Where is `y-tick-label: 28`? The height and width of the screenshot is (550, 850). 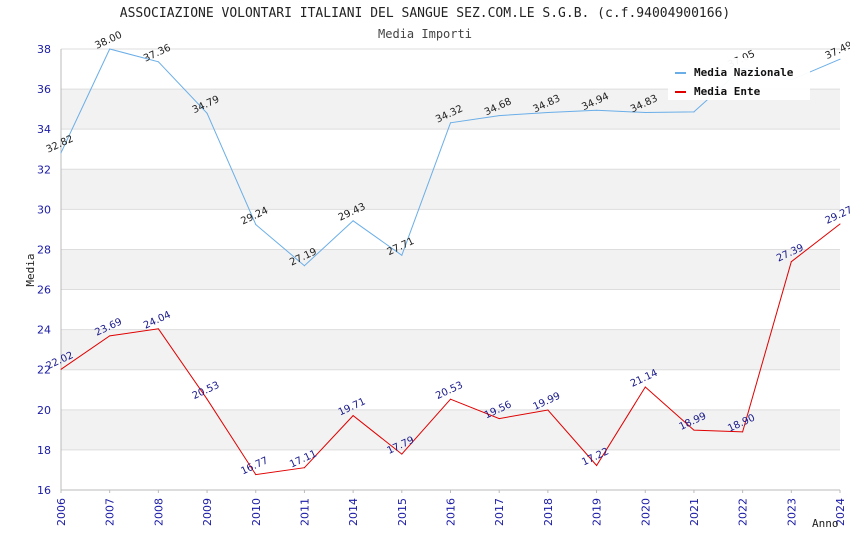 y-tick-label: 28 is located at coordinates (44, 249).